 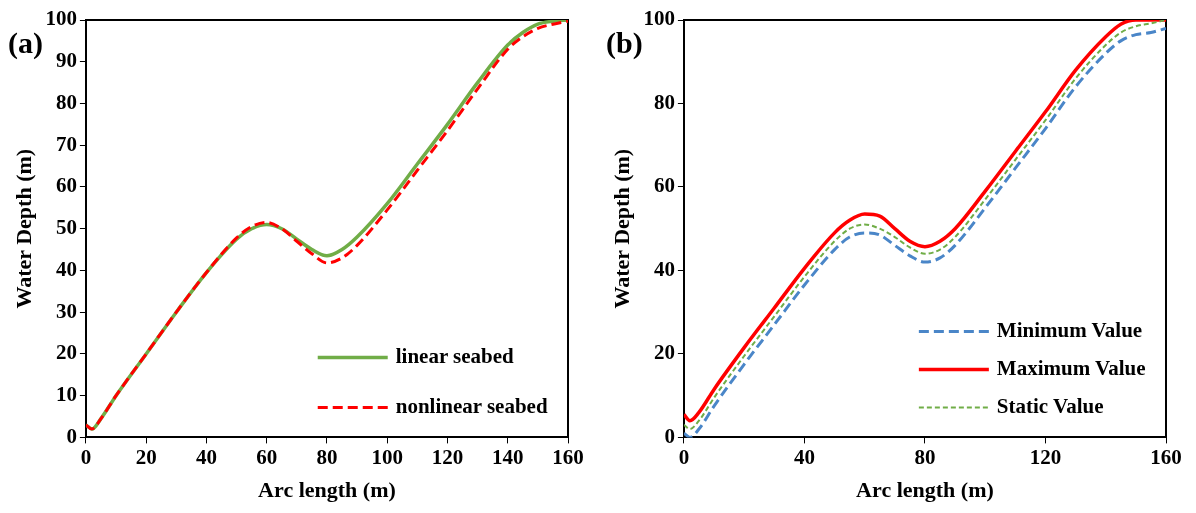 What do you see at coordinates (471, 405) in the screenshot?
I see `legend-label: nonlinear seabed` at bounding box center [471, 405].